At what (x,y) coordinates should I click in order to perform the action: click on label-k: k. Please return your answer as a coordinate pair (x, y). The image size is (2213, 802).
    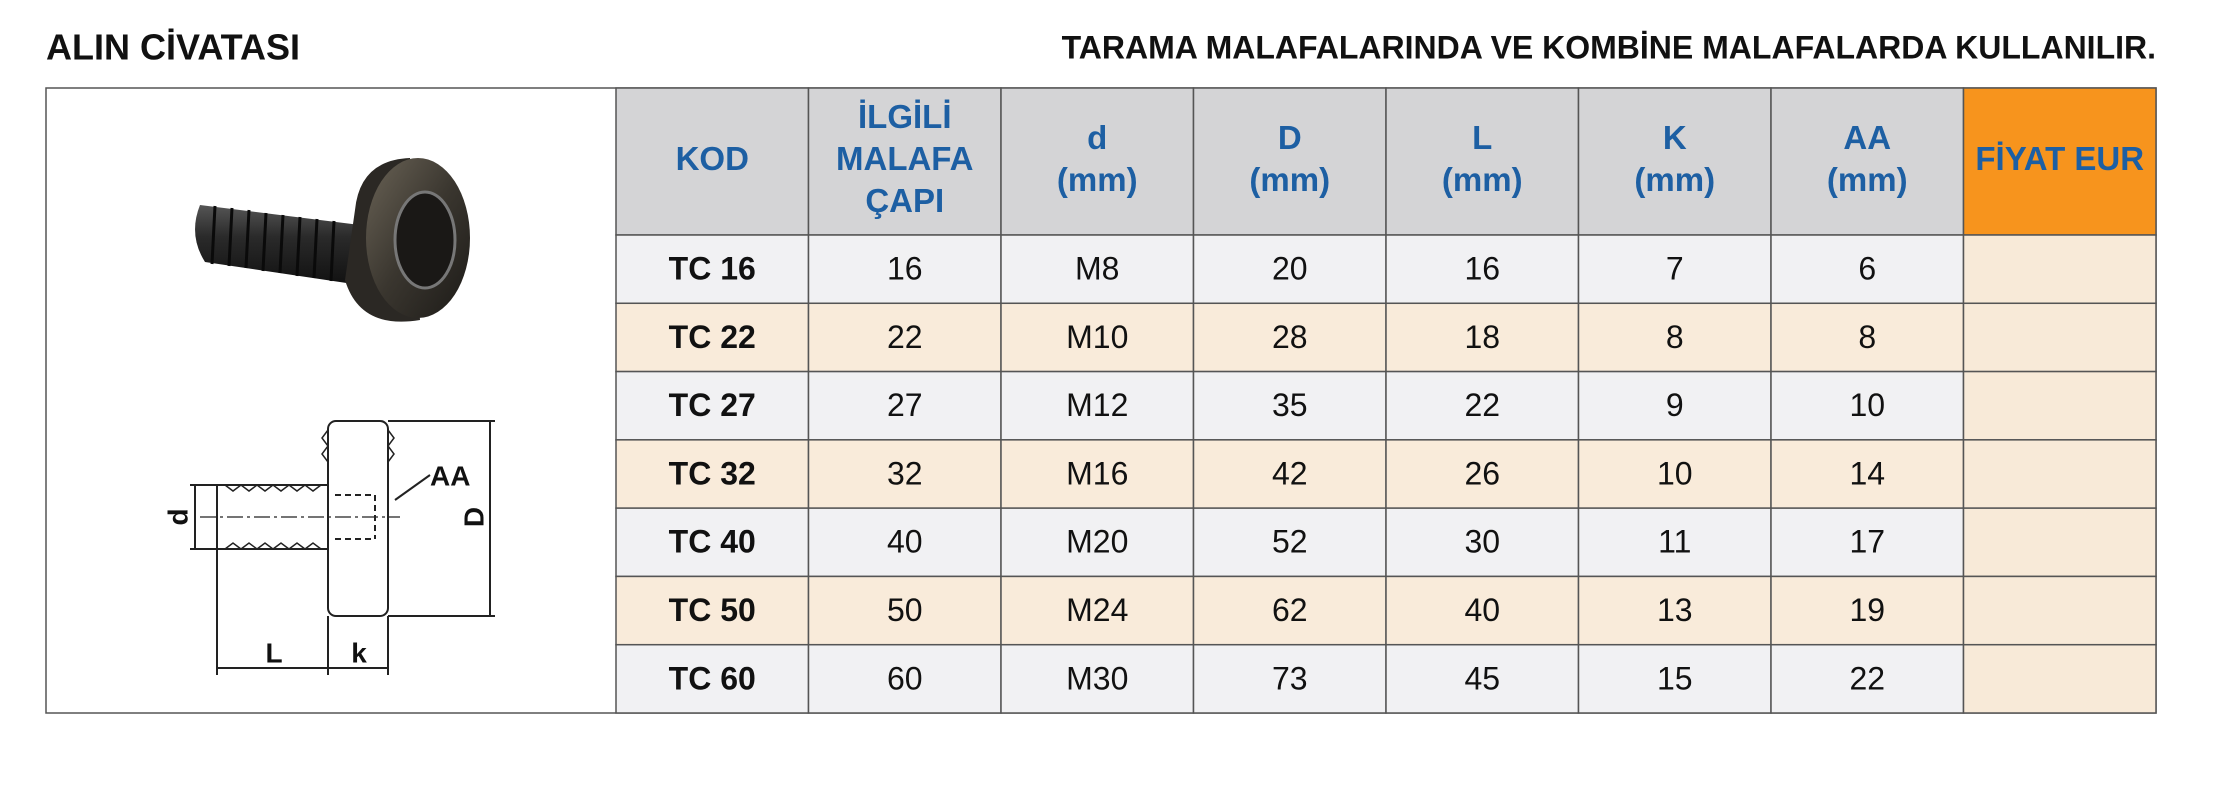
    Looking at the image, I should click on (359, 652).